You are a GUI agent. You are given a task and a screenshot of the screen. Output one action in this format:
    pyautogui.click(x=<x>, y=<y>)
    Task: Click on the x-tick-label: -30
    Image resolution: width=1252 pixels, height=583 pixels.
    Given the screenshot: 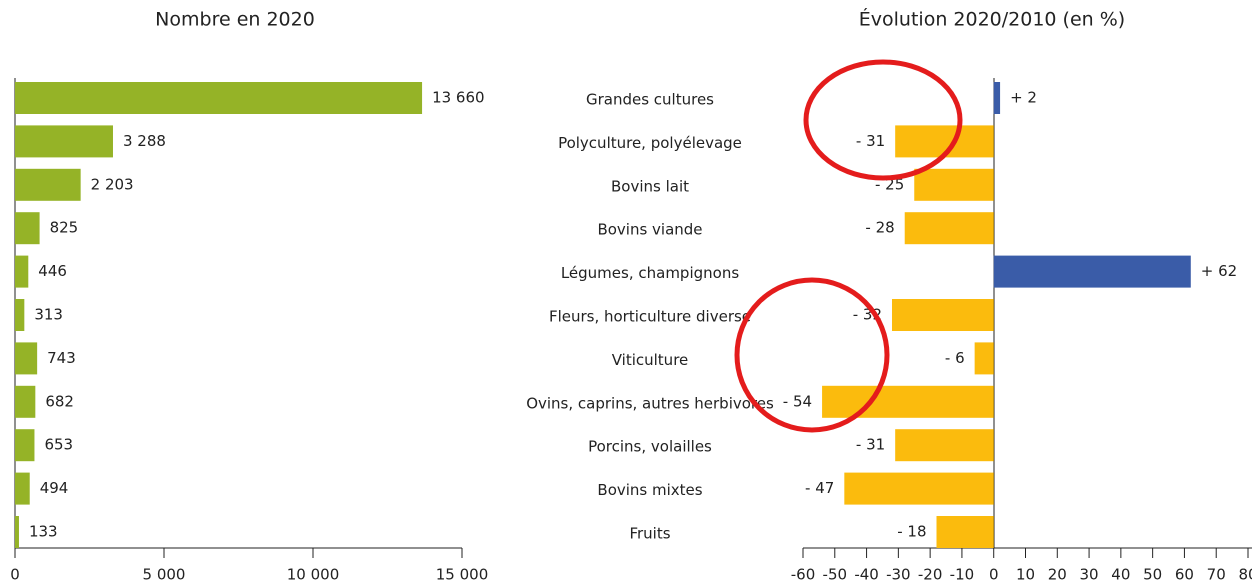 What is the action you would take?
    pyautogui.click(x=898, y=574)
    